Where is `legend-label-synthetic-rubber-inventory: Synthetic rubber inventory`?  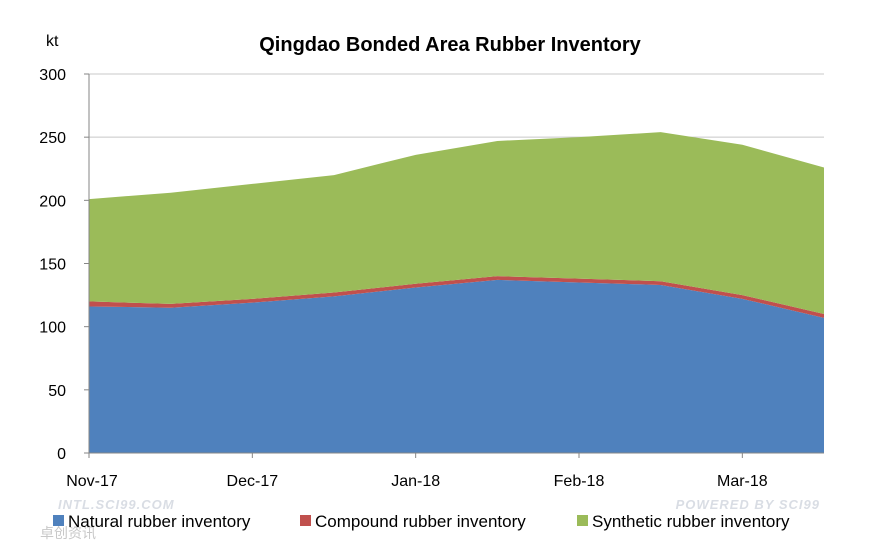 legend-label-synthetic-rubber-inventory: Synthetic rubber inventory is located at coordinates (691, 521).